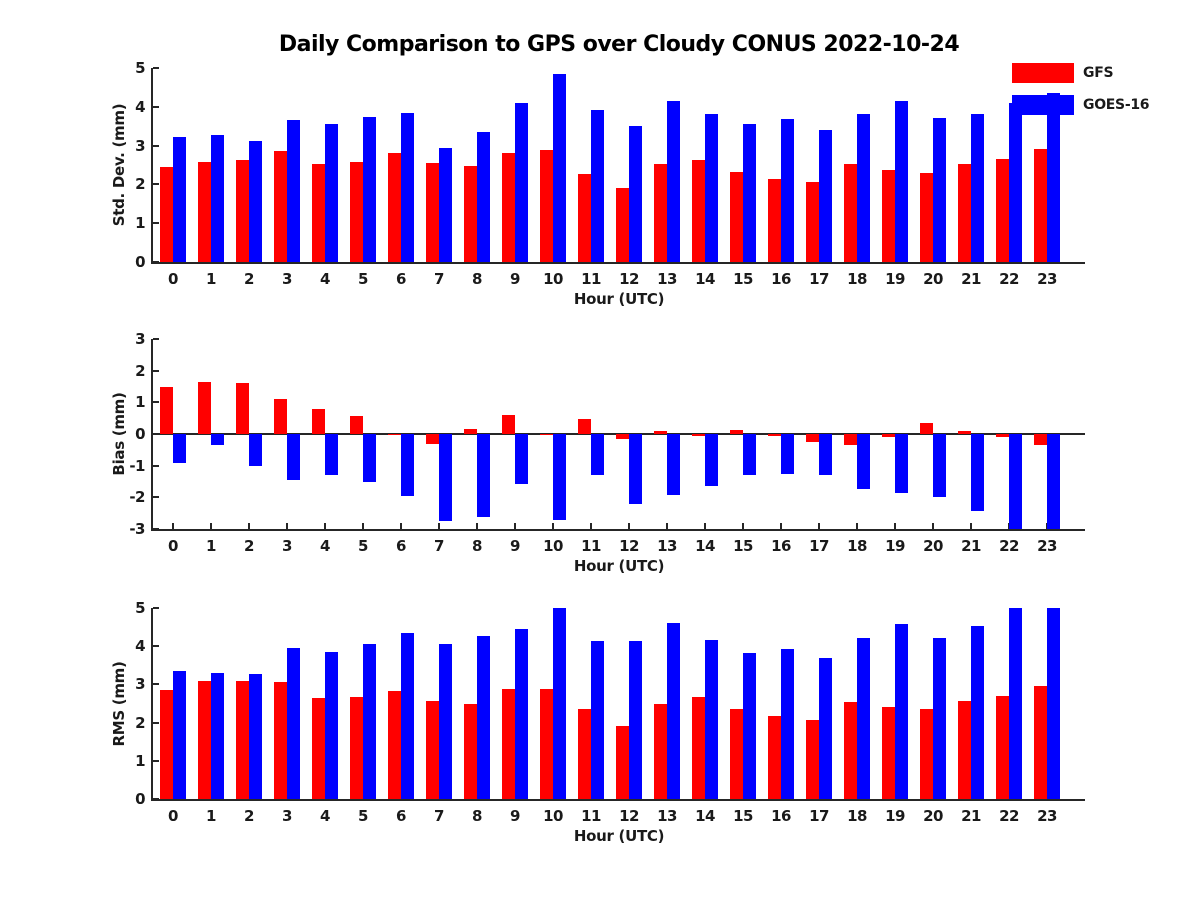 The height and width of the screenshot is (900, 1200). I want to click on bar-gfs-h7, so click(432, 439).